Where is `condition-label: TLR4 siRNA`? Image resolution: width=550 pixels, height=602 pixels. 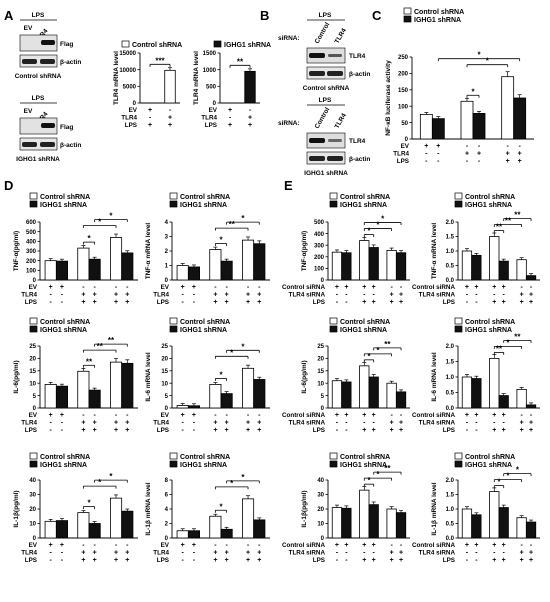
condition-label: TLR4 siRNA is located at coordinates (307, 295).